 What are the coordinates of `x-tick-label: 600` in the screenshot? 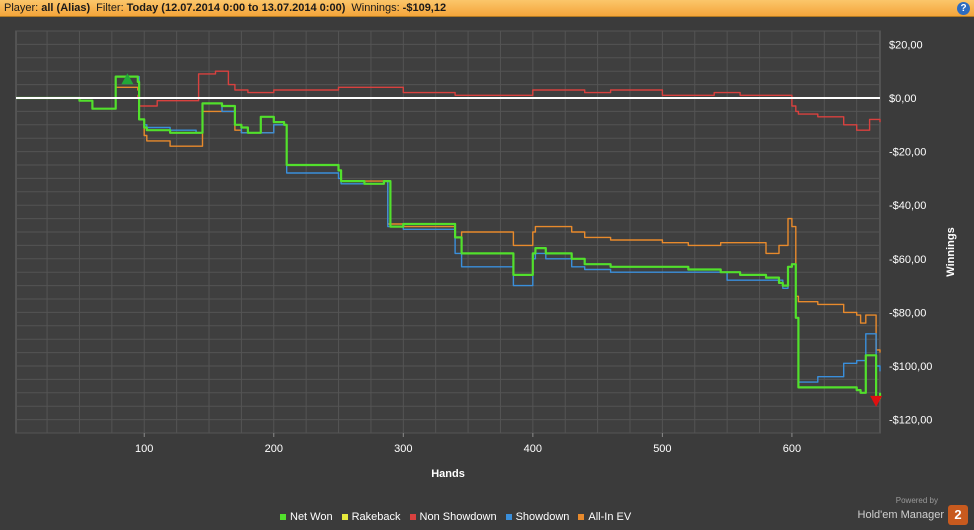 It's located at (792, 449).